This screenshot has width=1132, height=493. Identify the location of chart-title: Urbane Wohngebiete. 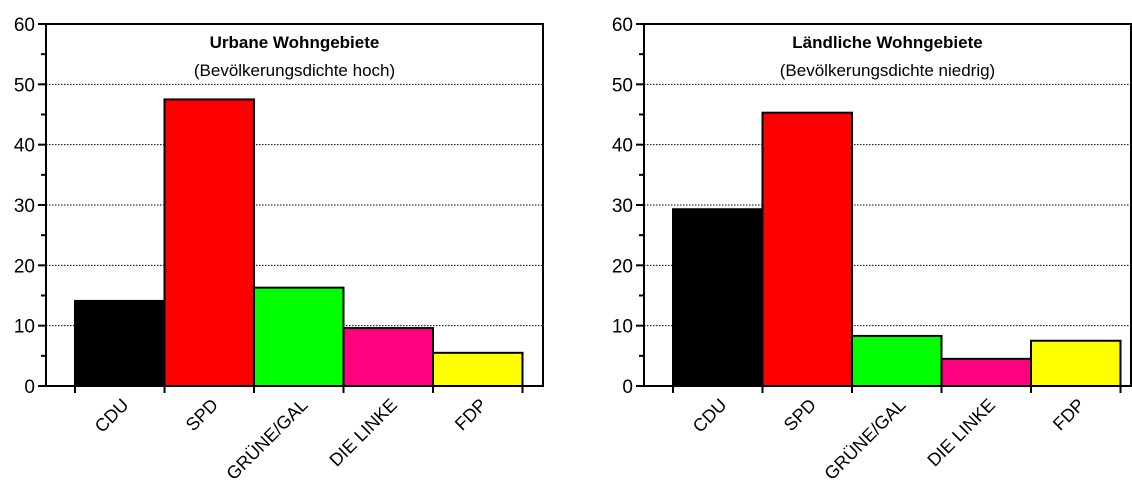
(295, 42).